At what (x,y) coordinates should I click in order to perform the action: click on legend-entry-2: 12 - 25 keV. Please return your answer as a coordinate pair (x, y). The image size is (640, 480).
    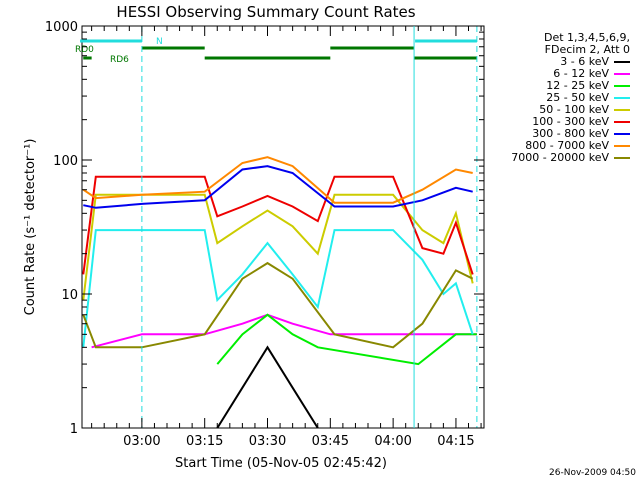
    Looking at the image, I should click on (588, 85).